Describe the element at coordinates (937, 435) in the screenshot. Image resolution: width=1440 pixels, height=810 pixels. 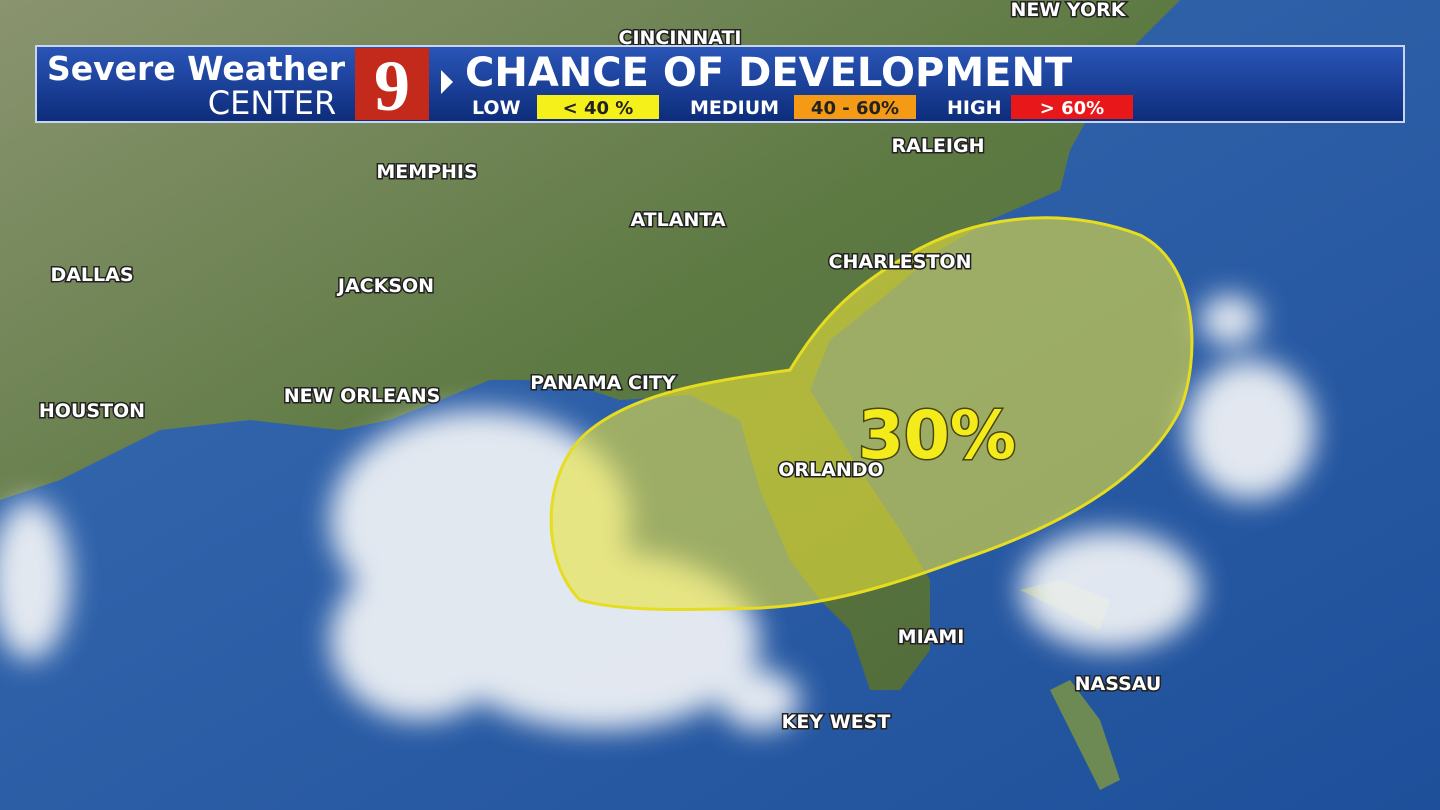
I see `area-percent: 30%` at that location.